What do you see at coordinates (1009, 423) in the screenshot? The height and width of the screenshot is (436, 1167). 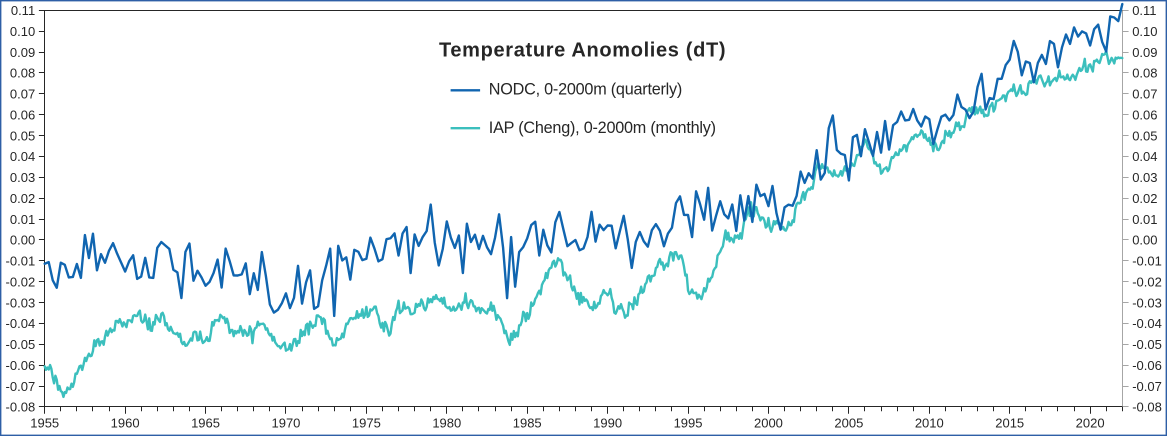 I see `svg-text: 2015` at bounding box center [1009, 423].